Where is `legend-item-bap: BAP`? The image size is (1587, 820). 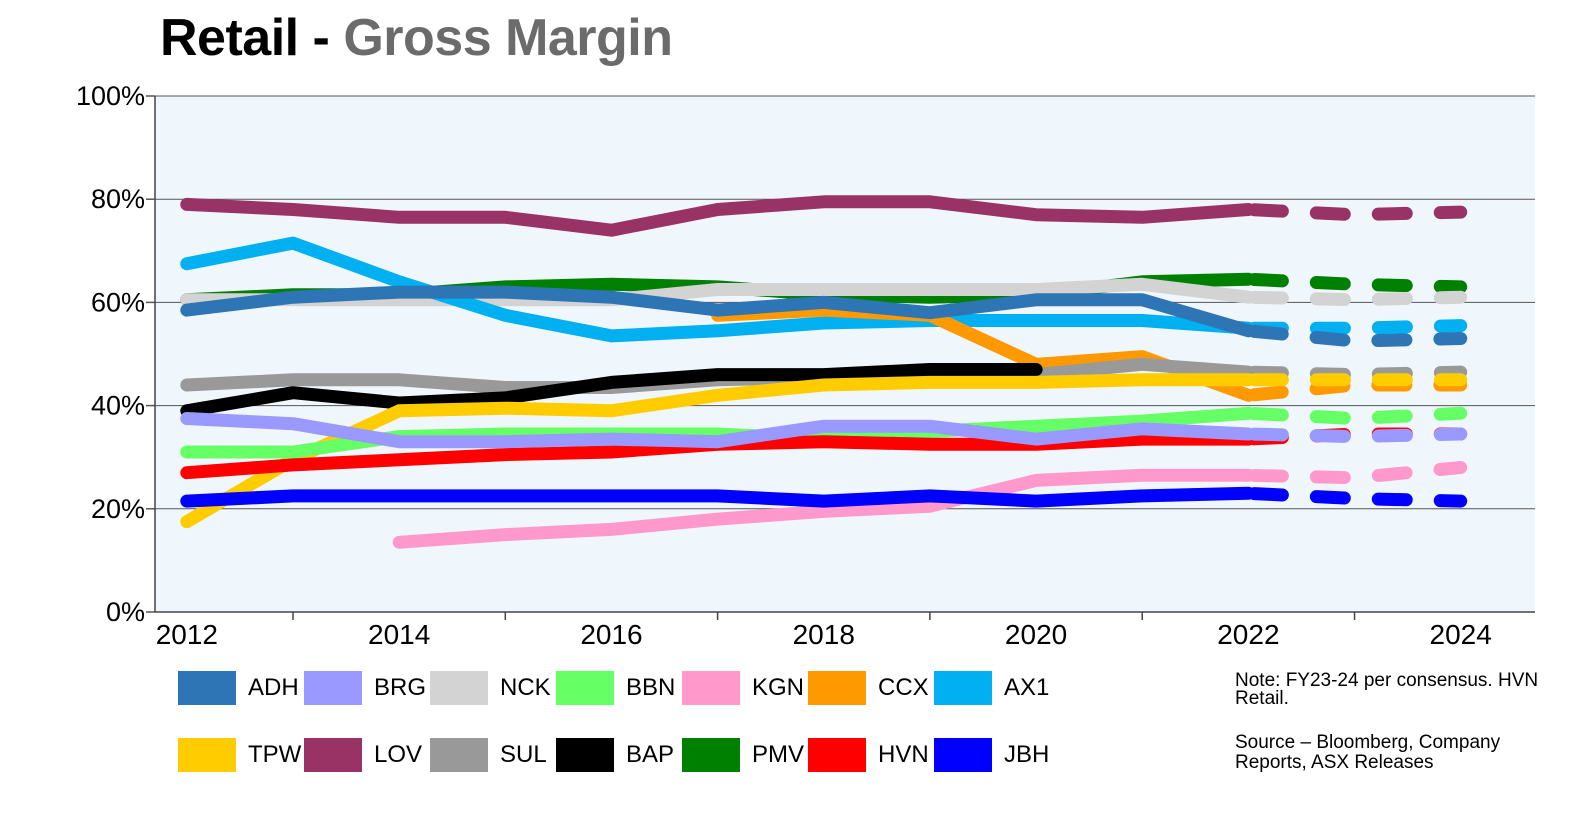 legend-item-bap: BAP is located at coordinates (615, 755).